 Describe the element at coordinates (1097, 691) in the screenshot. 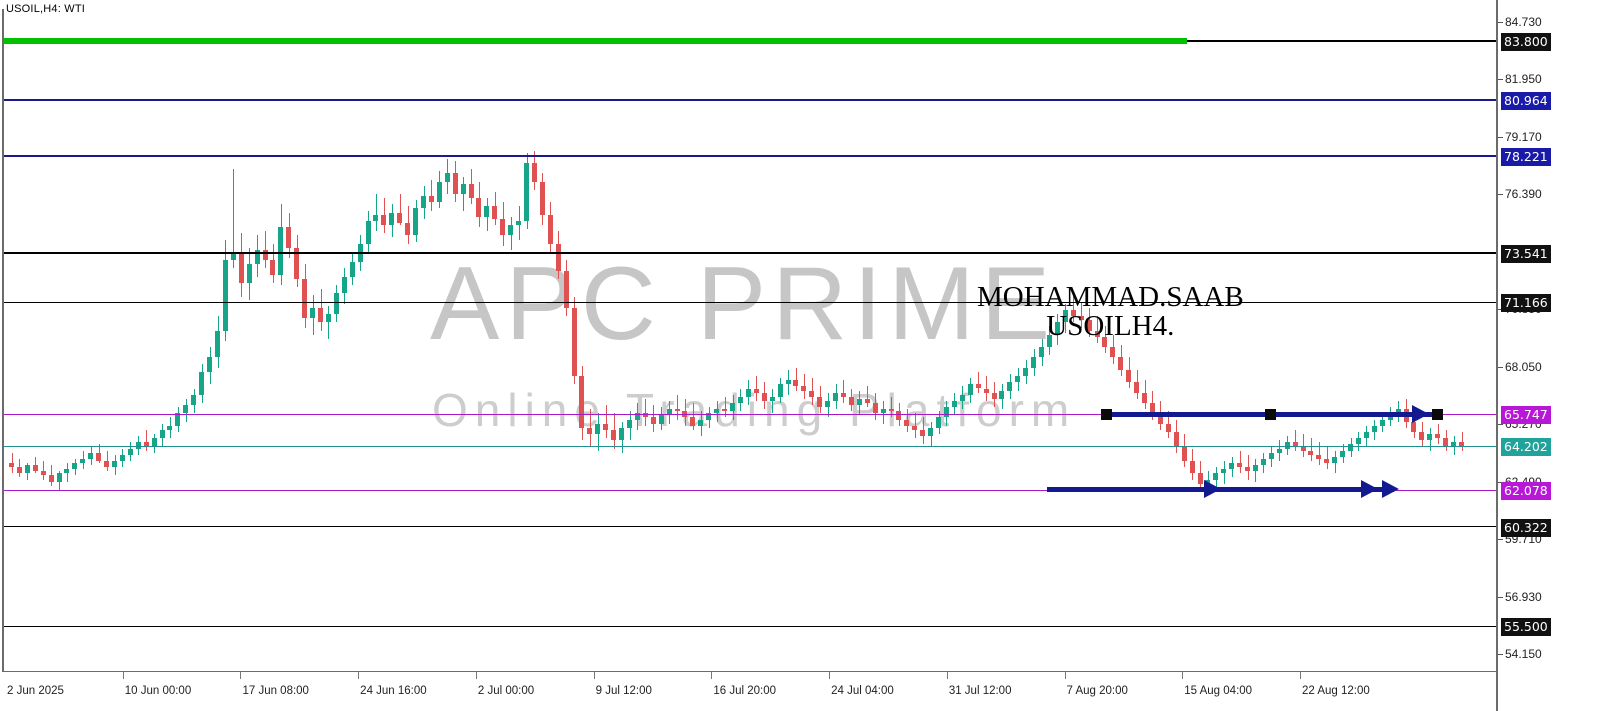

I see `time-tick-label: 7 Aug 20:00` at that location.